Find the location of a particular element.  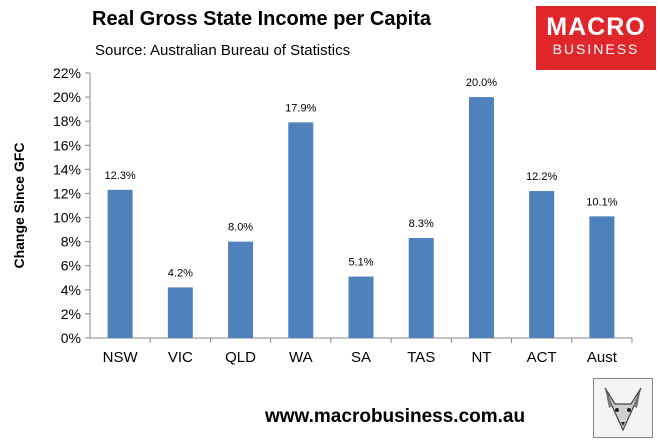

bar-tas is located at coordinates (421, 288).